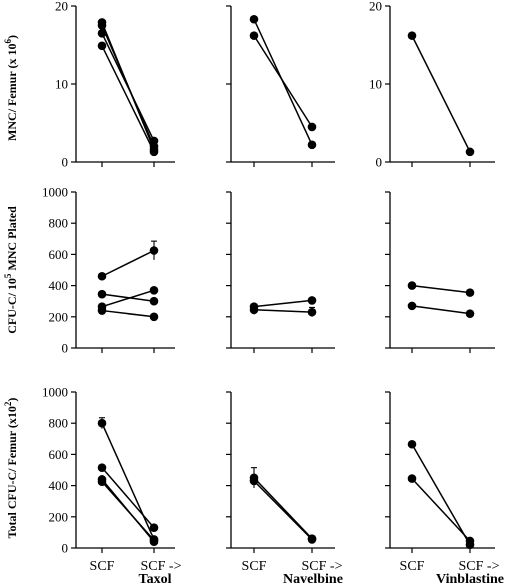 The height and width of the screenshot is (585, 520). What do you see at coordinates (59, 423) in the screenshot?
I see `panel-2-0-tick-label-4: 800` at bounding box center [59, 423].